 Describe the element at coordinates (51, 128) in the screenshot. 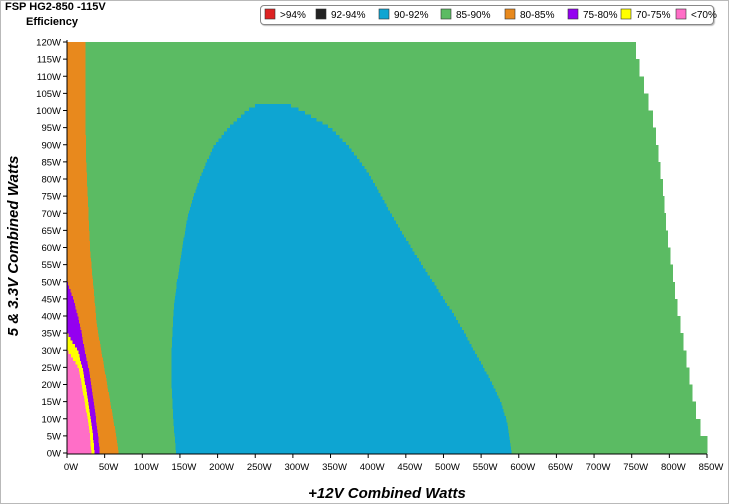

I see `y-tick-label: 95W` at that location.